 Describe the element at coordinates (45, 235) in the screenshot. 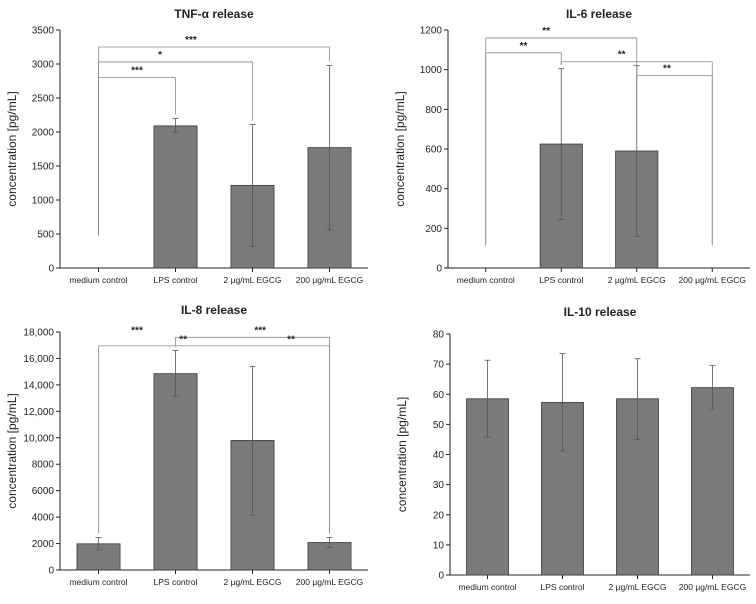

I see `y-tick-label: 500` at that location.